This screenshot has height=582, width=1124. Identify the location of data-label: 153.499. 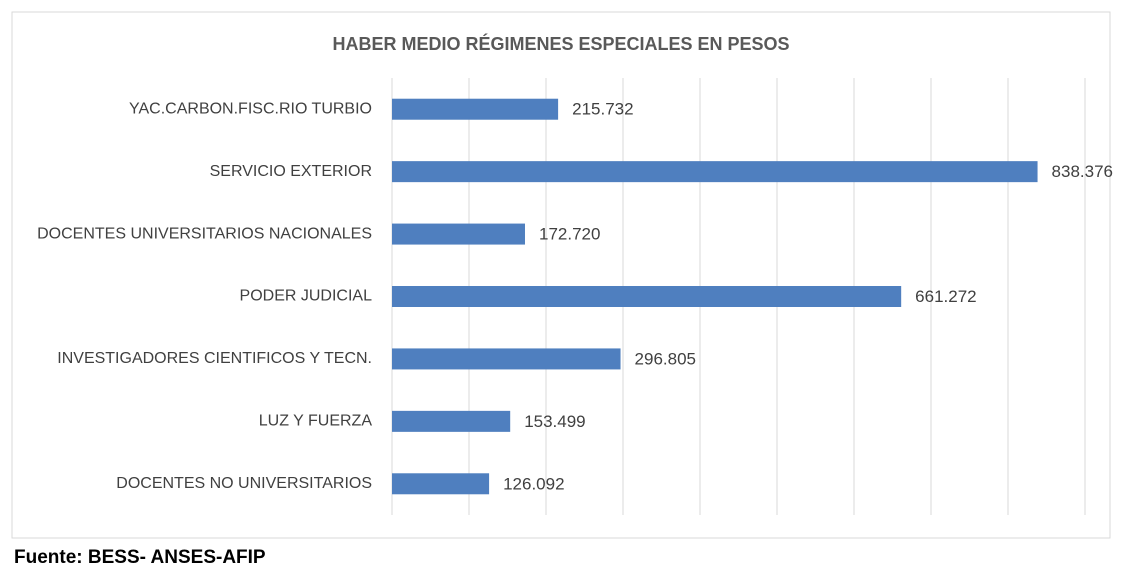
(554, 421).